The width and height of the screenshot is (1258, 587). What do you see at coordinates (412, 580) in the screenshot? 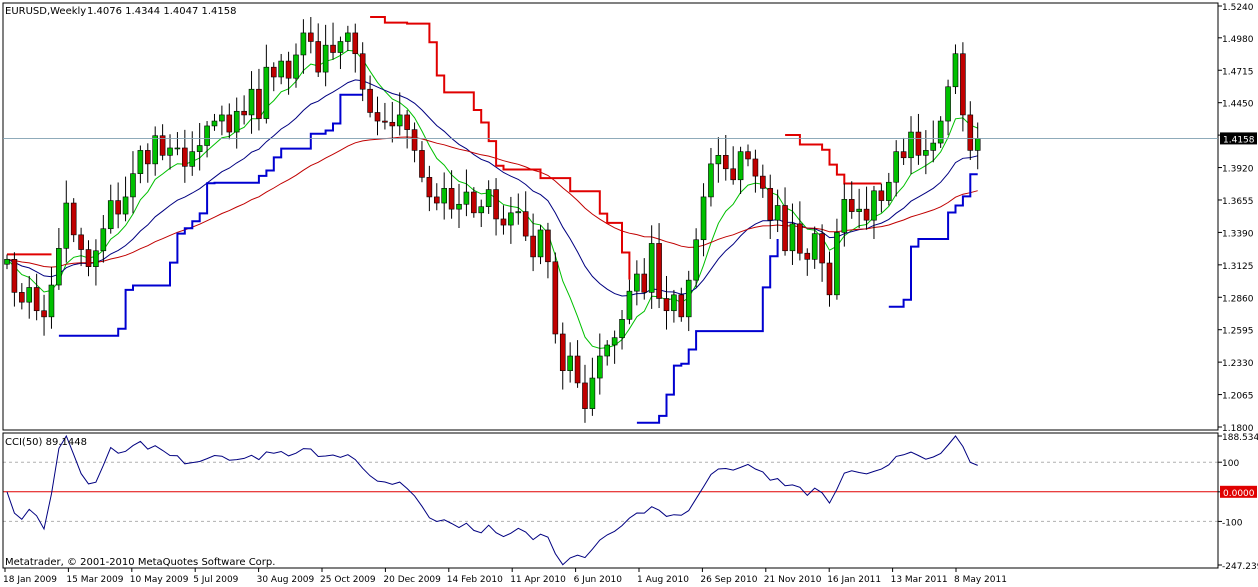
I see `time-tick-label: 20 Dec 2009` at bounding box center [412, 580].